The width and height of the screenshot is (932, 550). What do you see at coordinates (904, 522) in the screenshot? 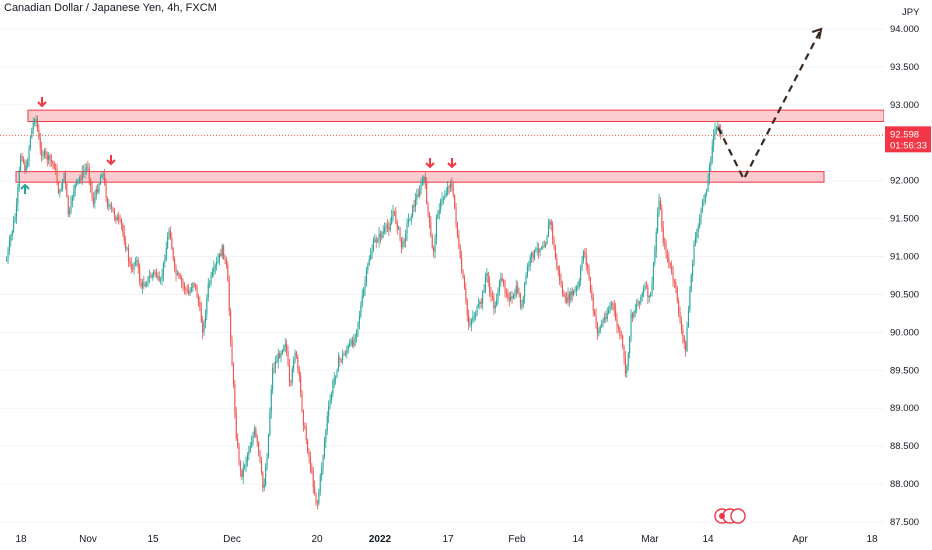
I see `y-tick-label: 87.500` at bounding box center [904, 522].